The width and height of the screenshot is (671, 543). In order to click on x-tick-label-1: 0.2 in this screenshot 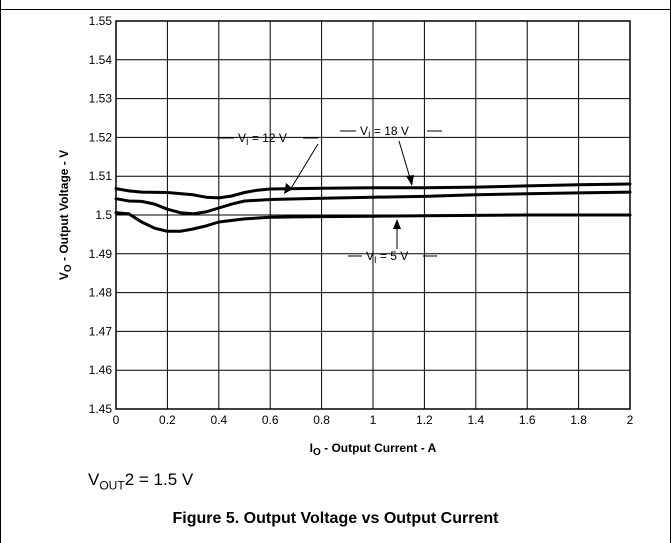, I will do `click(167, 420)`.